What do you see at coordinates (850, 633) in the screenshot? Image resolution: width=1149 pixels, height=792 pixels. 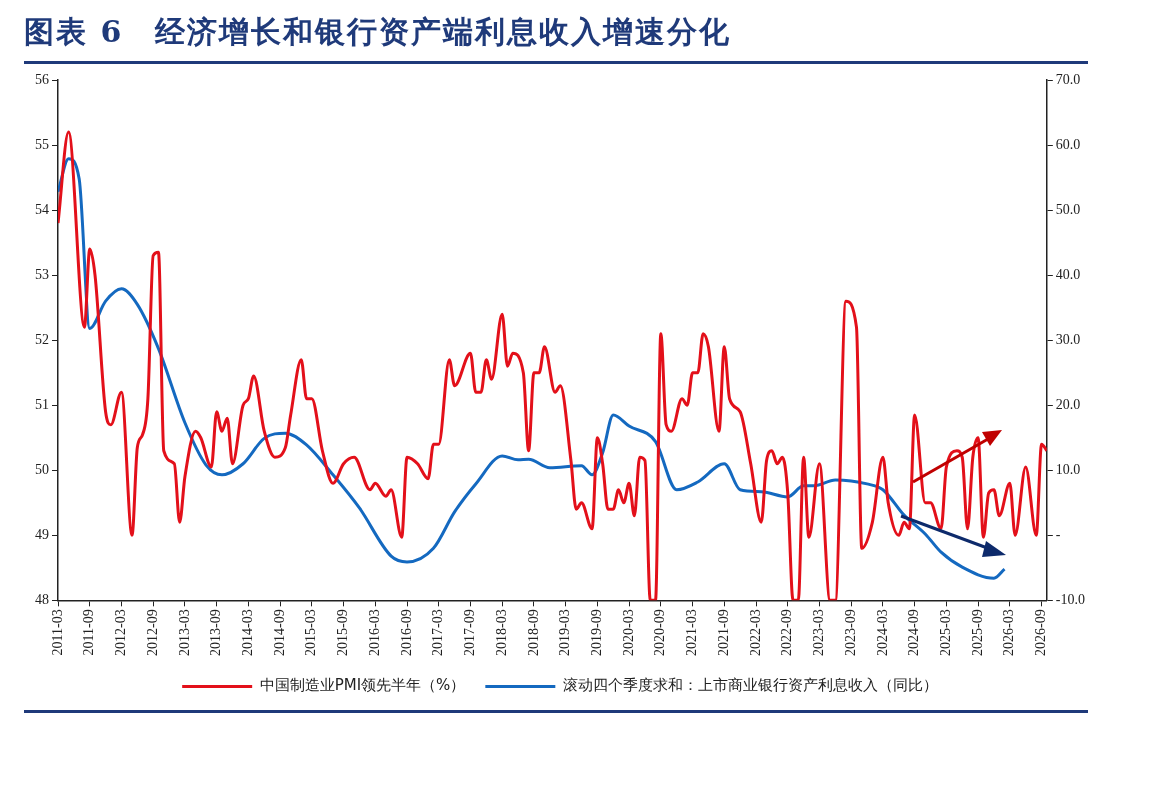 I see `x-tick-label: 2023-09` at bounding box center [850, 633].